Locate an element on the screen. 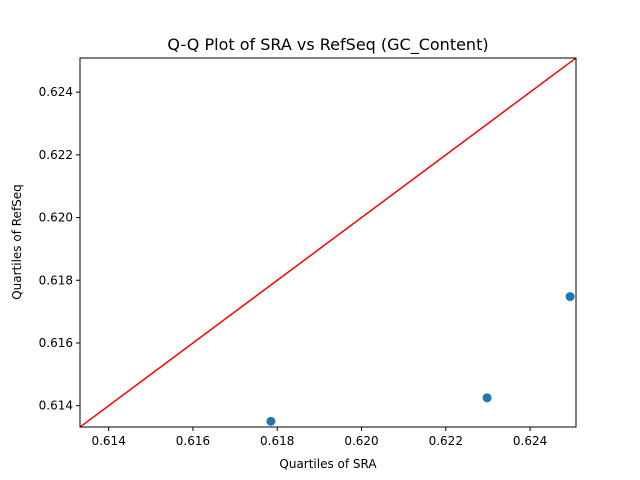 The image size is (640, 480). y-tick-label: 0.620 is located at coordinates (56, 218).